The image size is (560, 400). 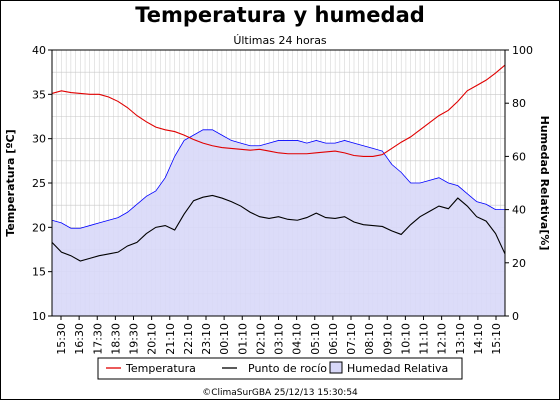 I want to click on x-tick-label: 08:10, so click(x=369, y=339).